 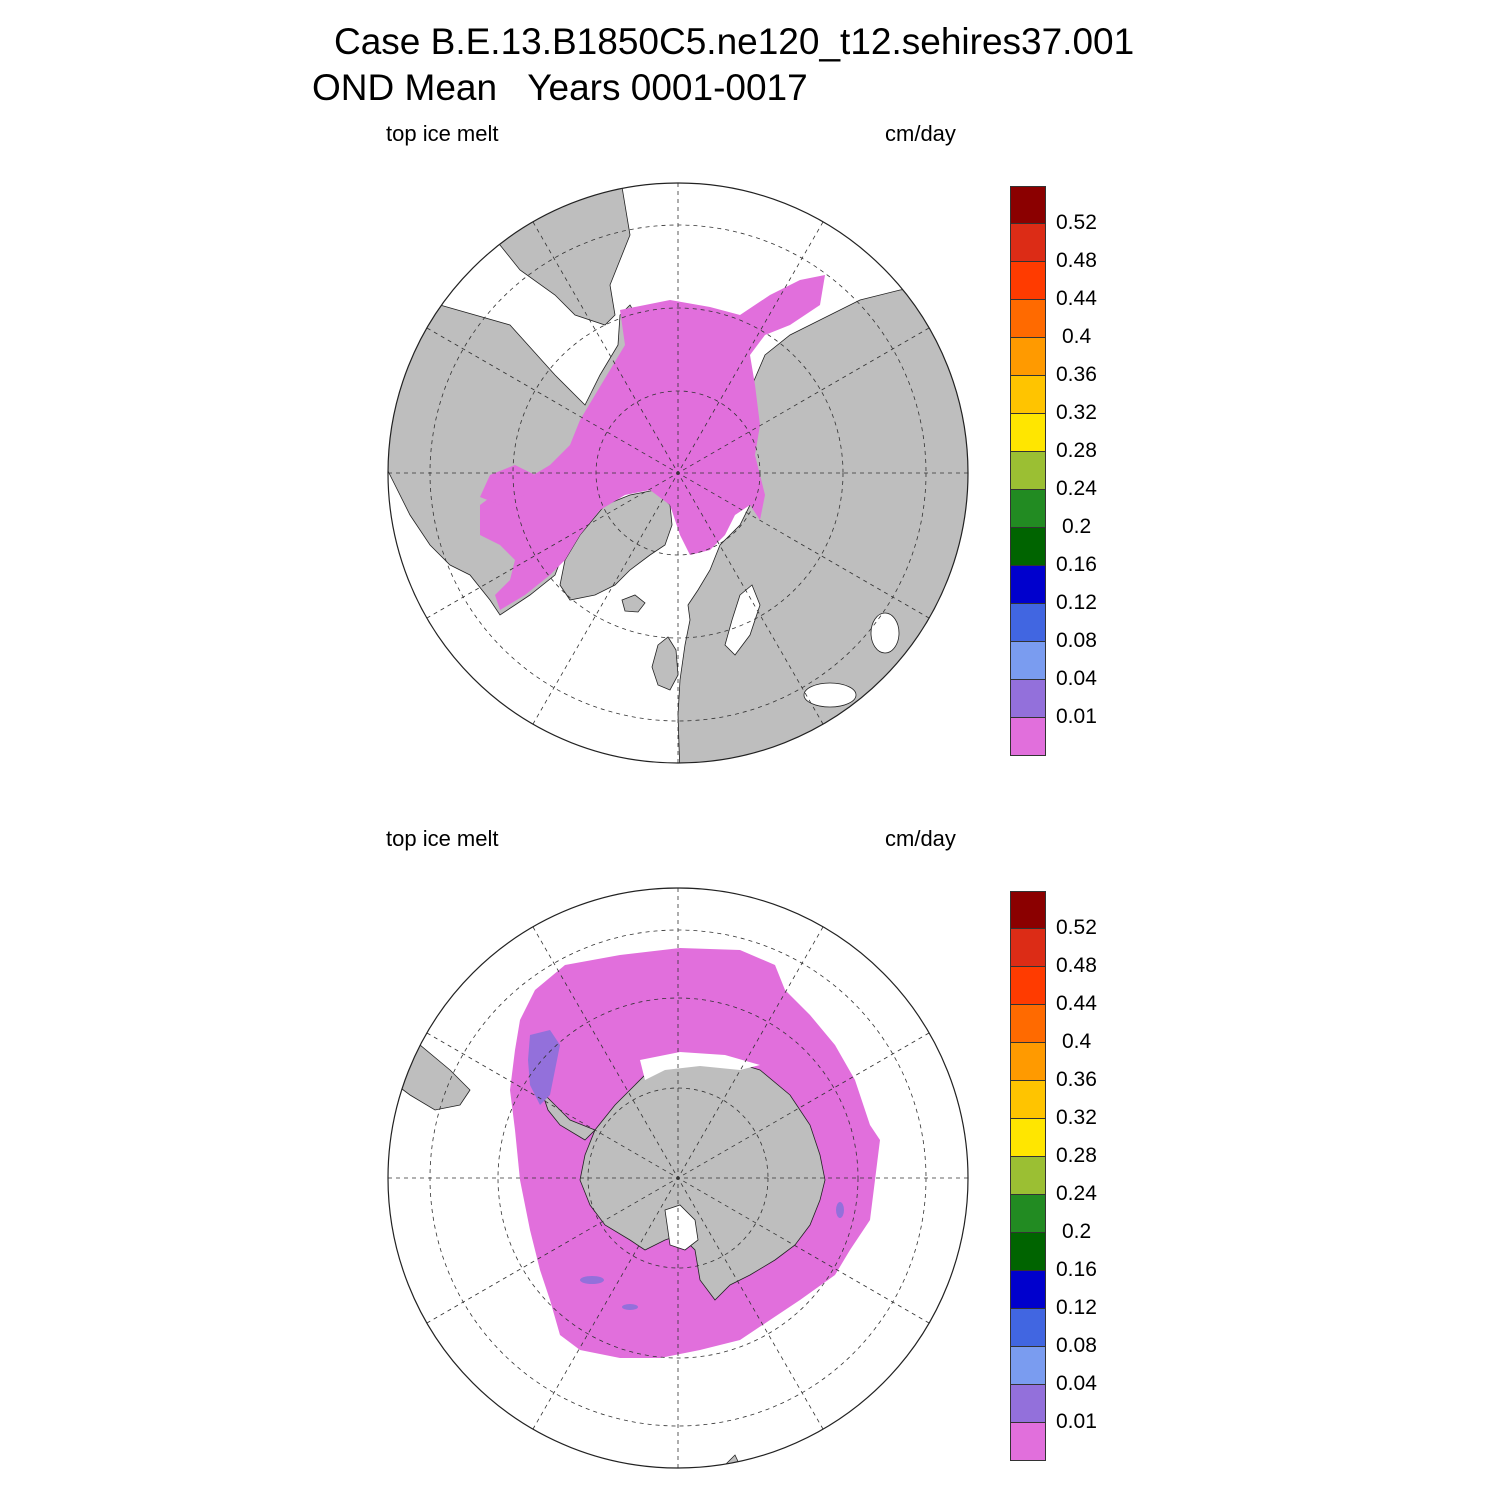 I want to click on antarctic-colorbar, so click(x=1028, y=1176).